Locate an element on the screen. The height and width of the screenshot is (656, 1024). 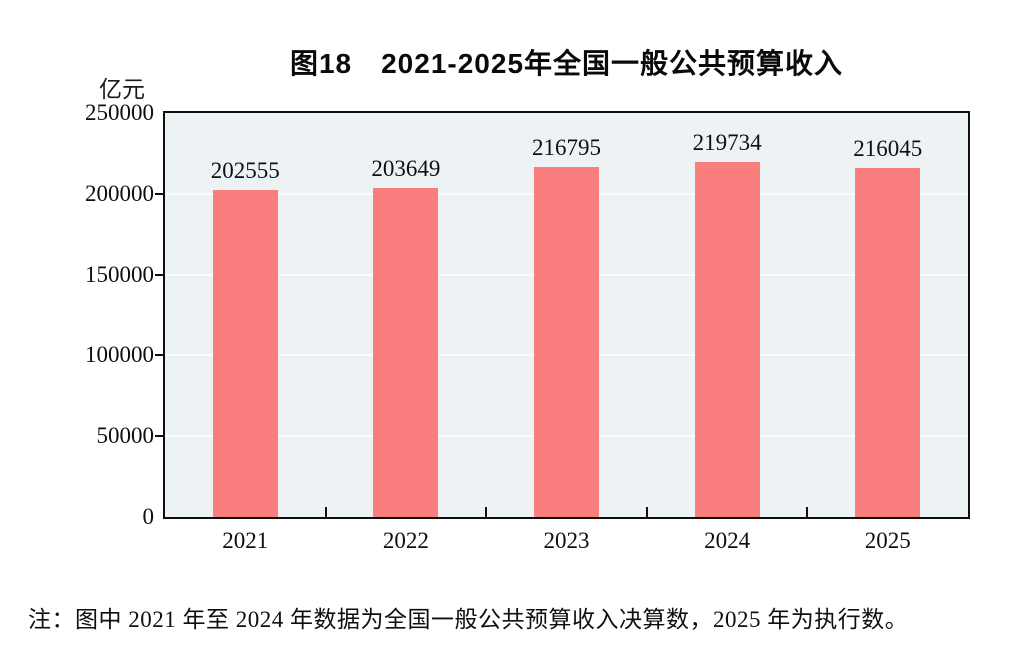
bar-value-label: 216045 is located at coordinates (888, 148).